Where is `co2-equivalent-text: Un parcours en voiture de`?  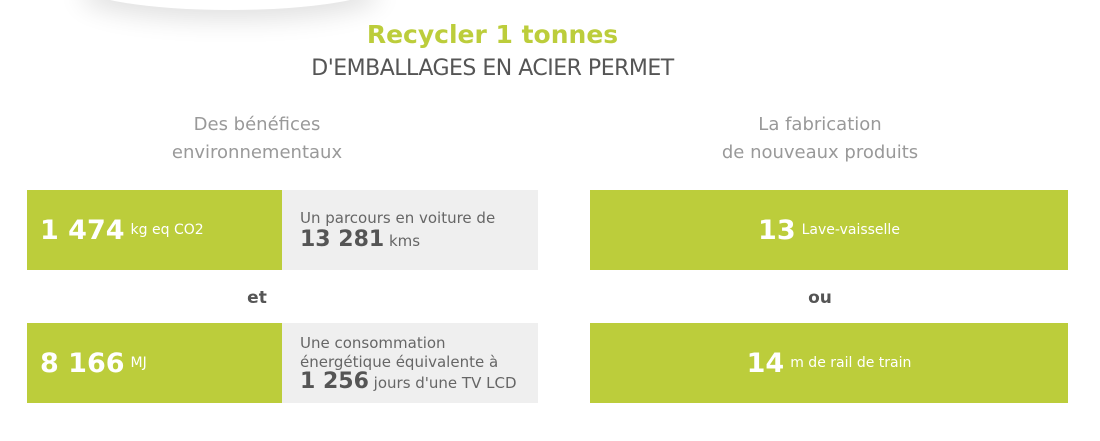
co2-equivalent-text: Un parcours en voiture de is located at coordinates (398, 217).